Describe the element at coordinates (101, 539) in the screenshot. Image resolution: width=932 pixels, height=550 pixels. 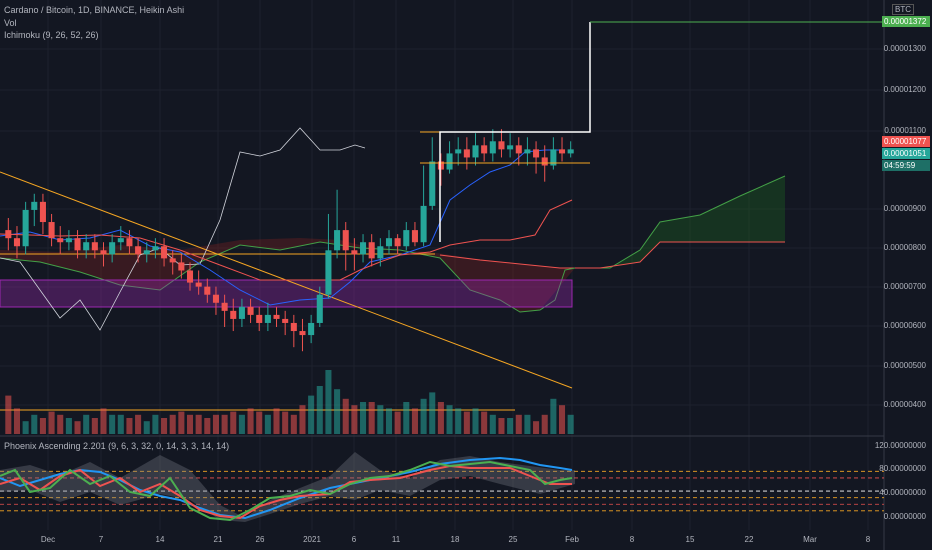
I see `time-axis-label: 7` at that location.